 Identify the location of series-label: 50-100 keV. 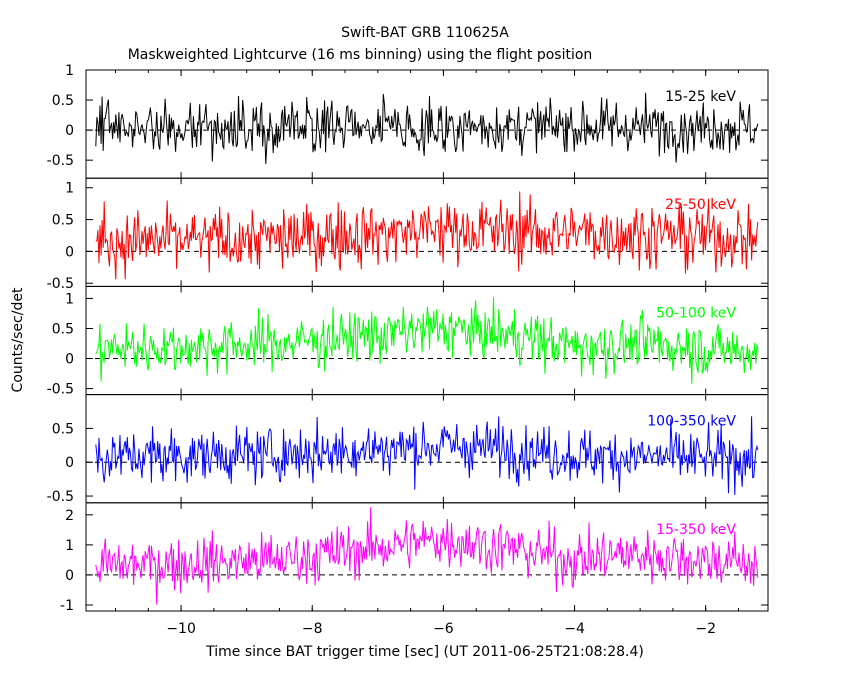
(696, 313).